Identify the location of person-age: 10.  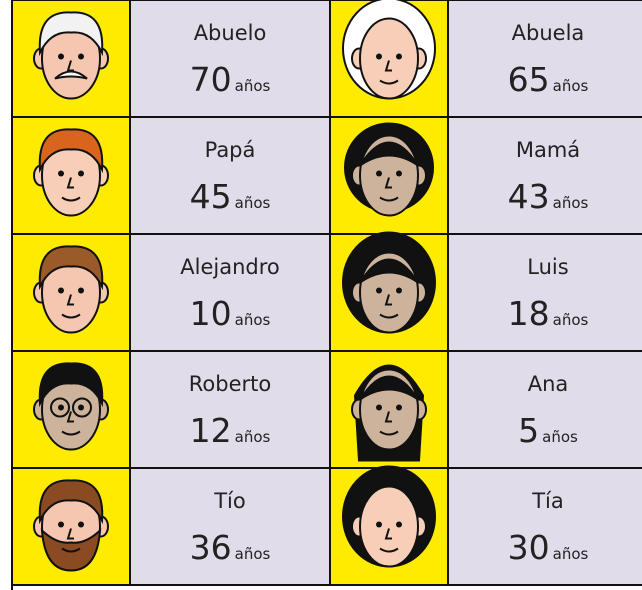
(211, 313).